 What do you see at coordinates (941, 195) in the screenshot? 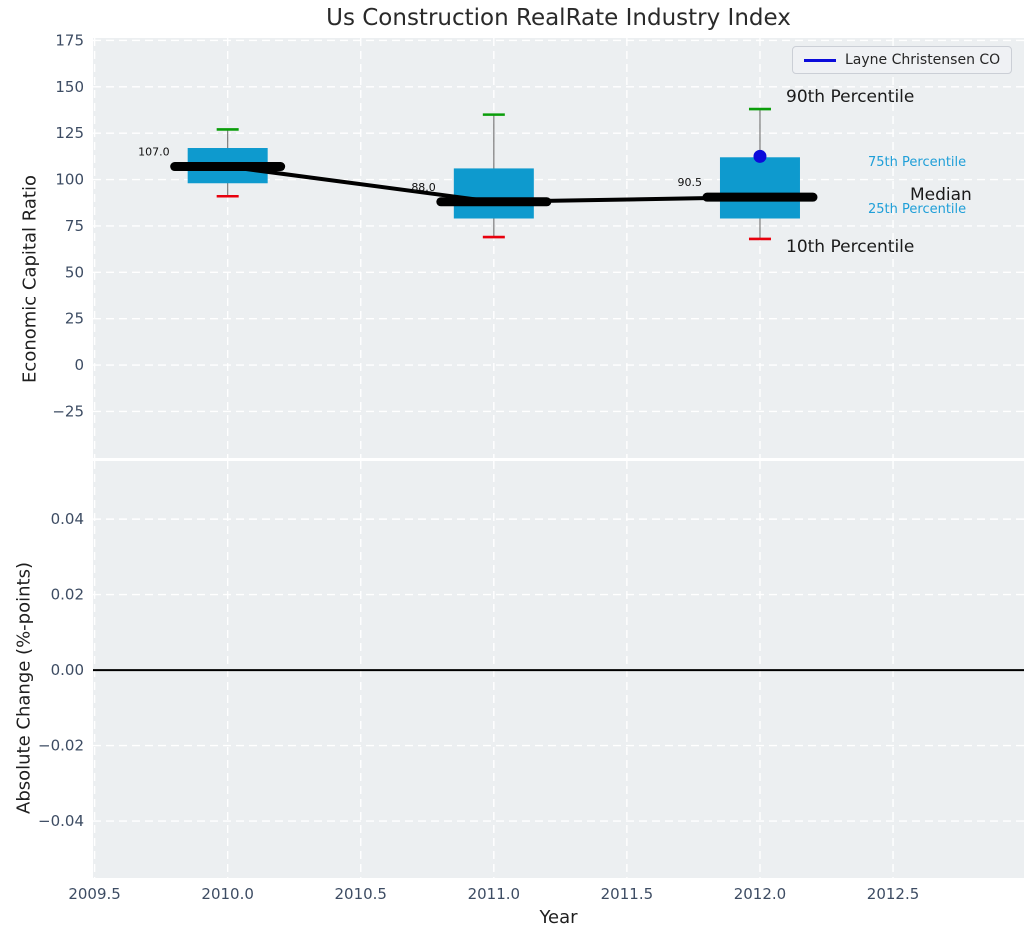
I see `annotation-median: Median` at bounding box center [941, 195].